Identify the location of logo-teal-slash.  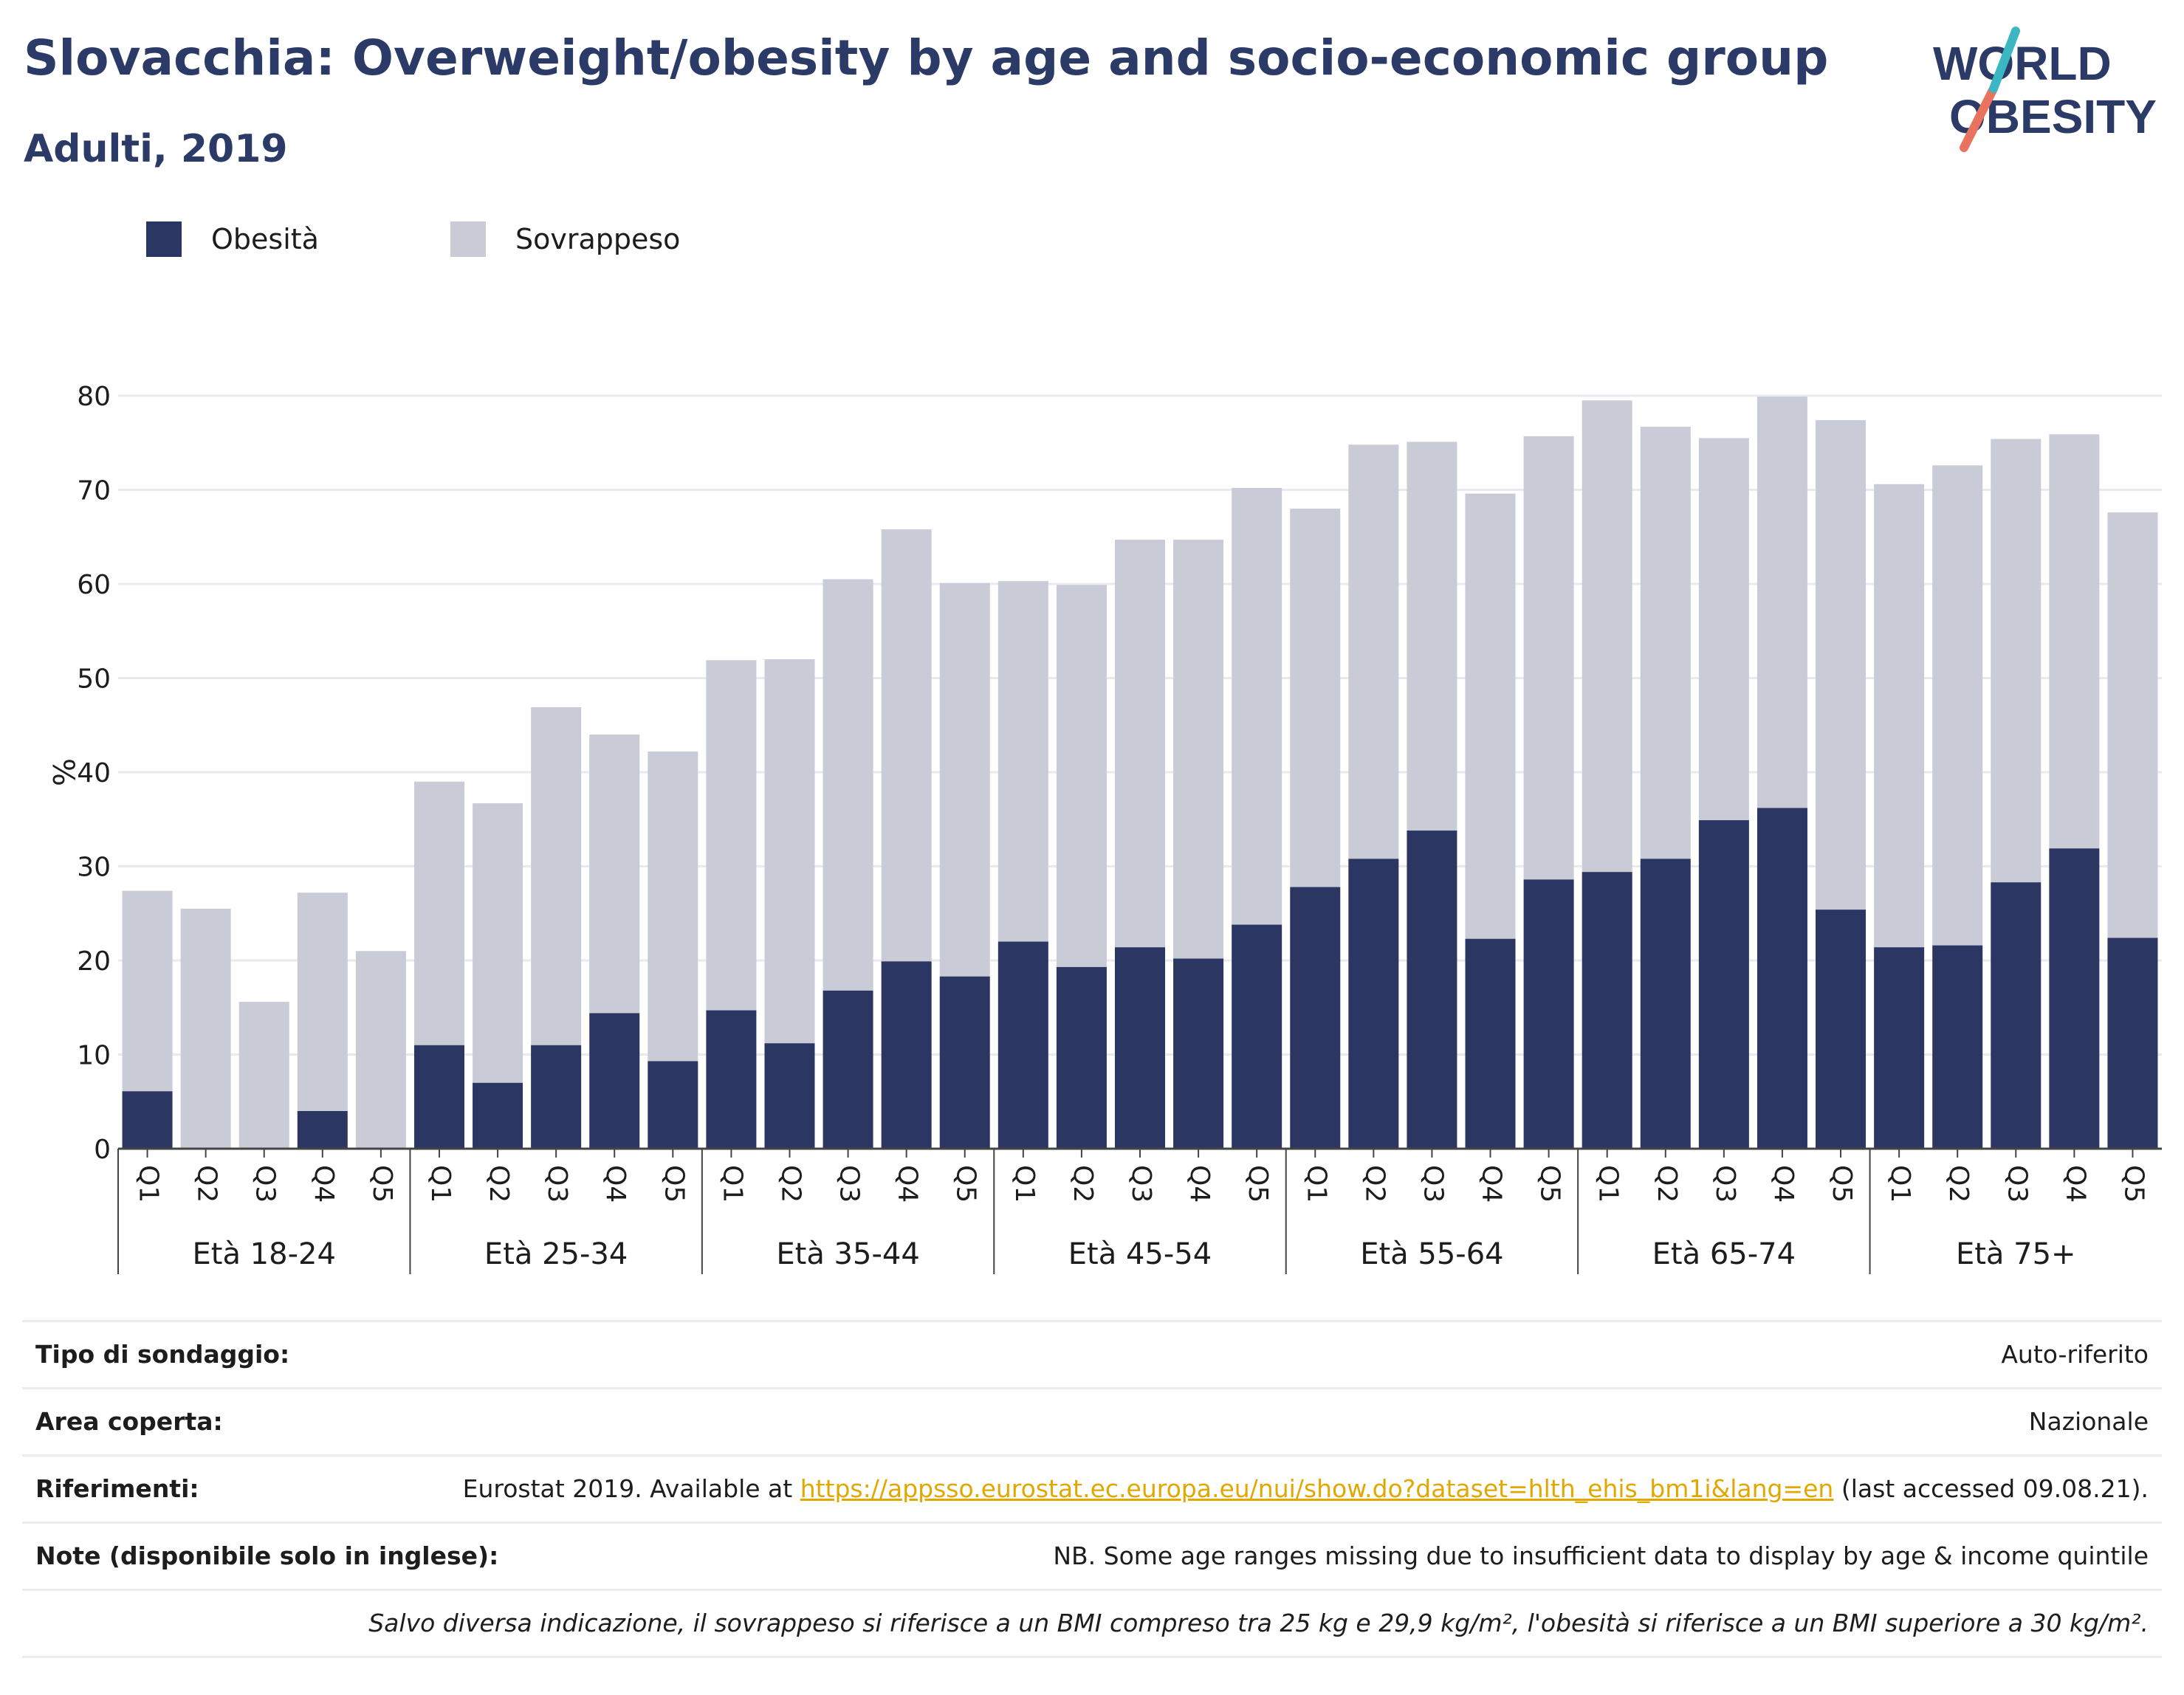
(2005, 60).